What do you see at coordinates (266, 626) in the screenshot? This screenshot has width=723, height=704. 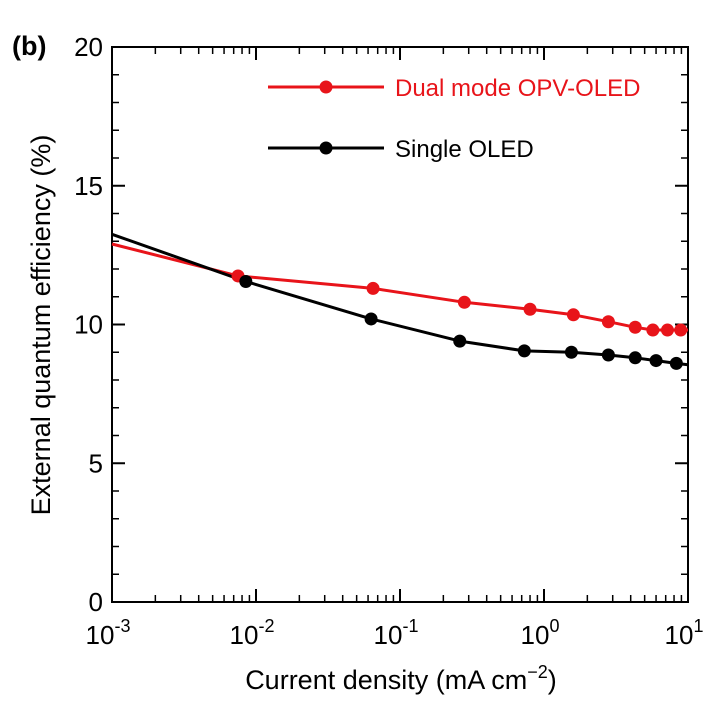 I see `x-tick-label-exponent: -2` at bounding box center [266, 626].